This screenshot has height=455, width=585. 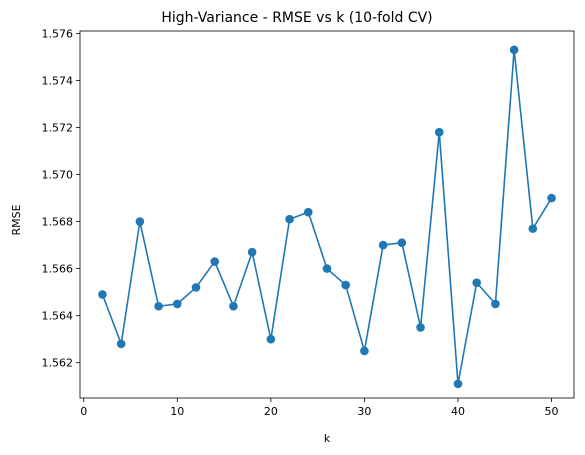 What do you see at coordinates (58, 127) in the screenshot?
I see `y-tick-label: 1.572` at bounding box center [58, 127].